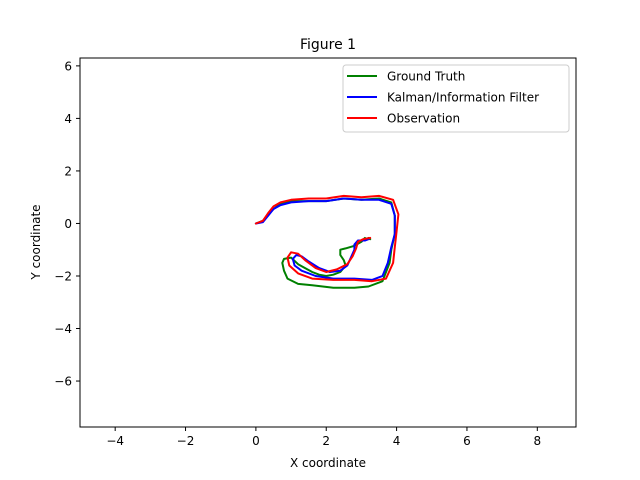 The width and height of the screenshot is (640, 480). What do you see at coordinates (423, 119) in the screenshot?
I see `legend-label: Observation` at bounding box center [423, 119].